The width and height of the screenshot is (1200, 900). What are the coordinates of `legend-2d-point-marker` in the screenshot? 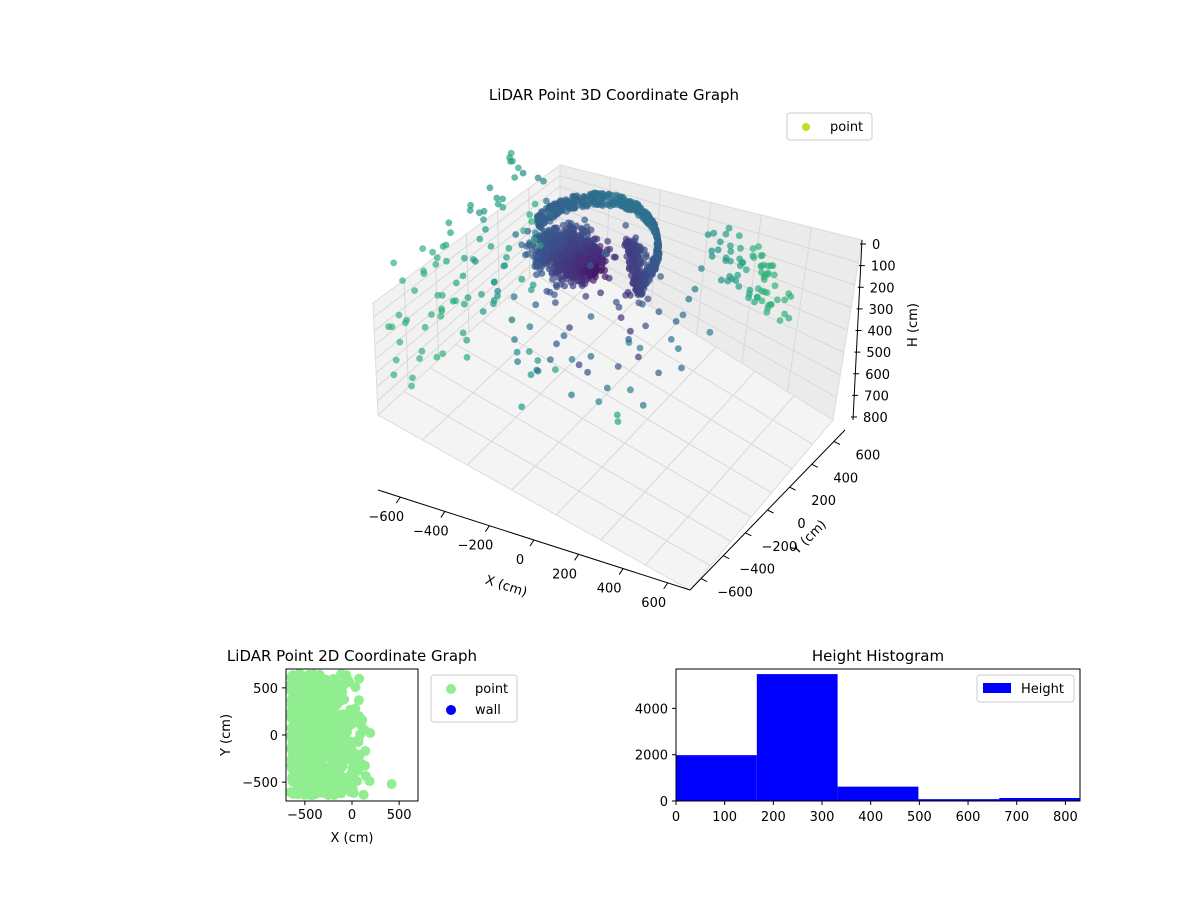 It's located at (451, 689).